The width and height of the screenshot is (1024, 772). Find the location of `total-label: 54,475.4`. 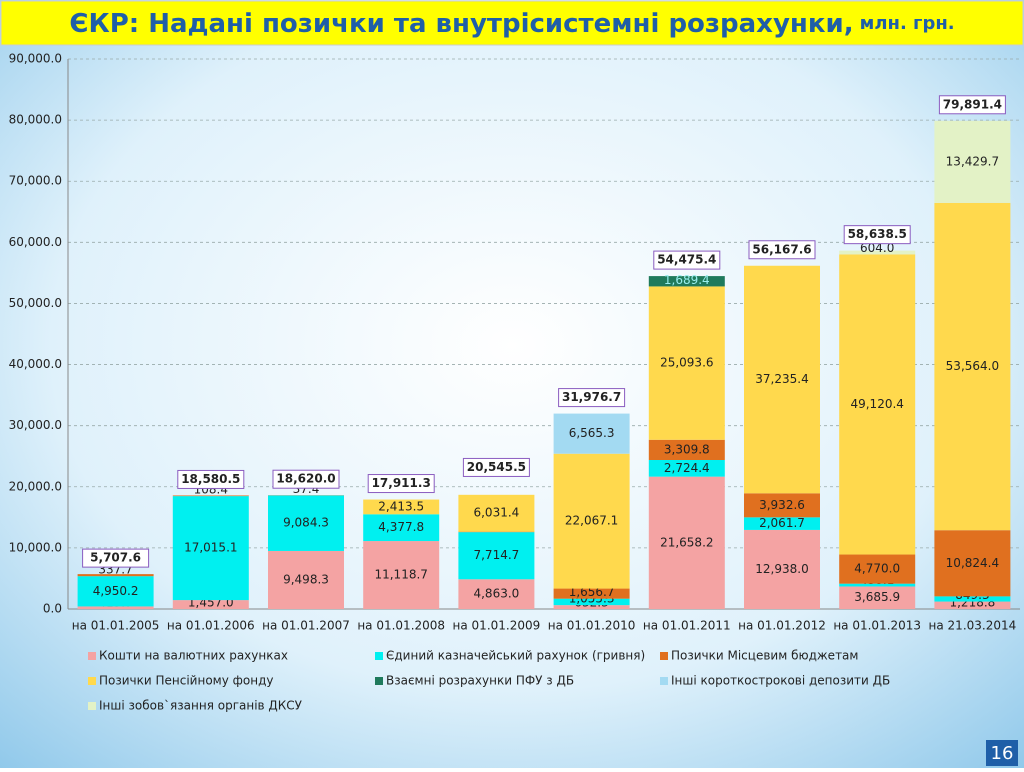

total-label: 54,475.4 is located at coordinates (686, 260).